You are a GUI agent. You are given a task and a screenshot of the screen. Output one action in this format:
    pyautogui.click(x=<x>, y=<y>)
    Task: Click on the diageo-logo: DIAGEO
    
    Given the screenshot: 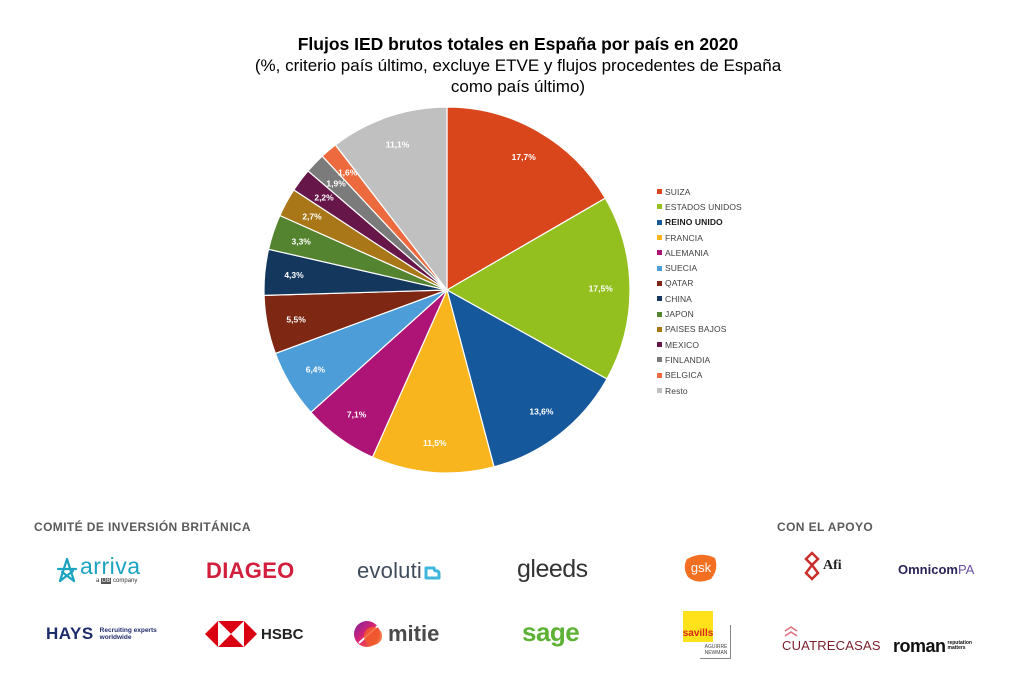 What is the action you would take?
    pyautogui.click(x=250, y=571)
    